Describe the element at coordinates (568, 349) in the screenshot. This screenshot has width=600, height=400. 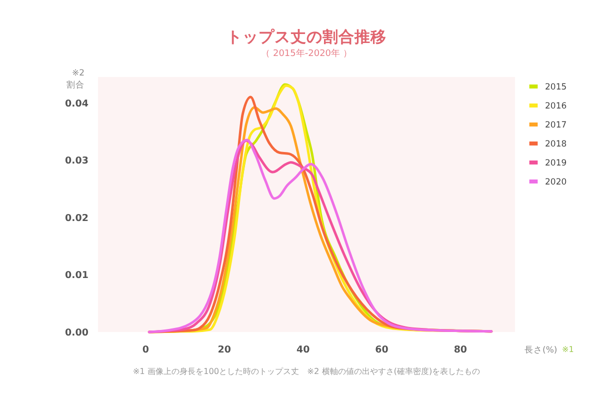
I see `text: ※1` at that location.